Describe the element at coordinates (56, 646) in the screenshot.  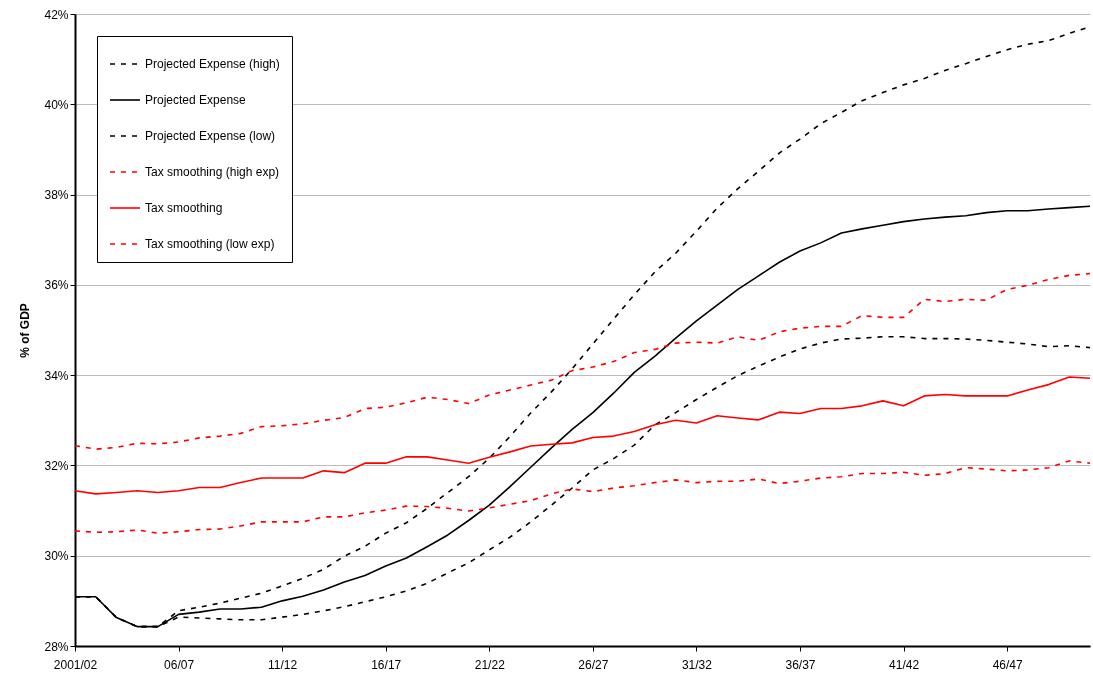
I see `y-tick-label: 28%` at that location.